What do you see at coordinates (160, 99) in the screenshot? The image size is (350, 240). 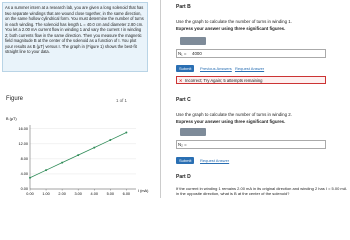 I see `divider` at bounding box center [160, 99].